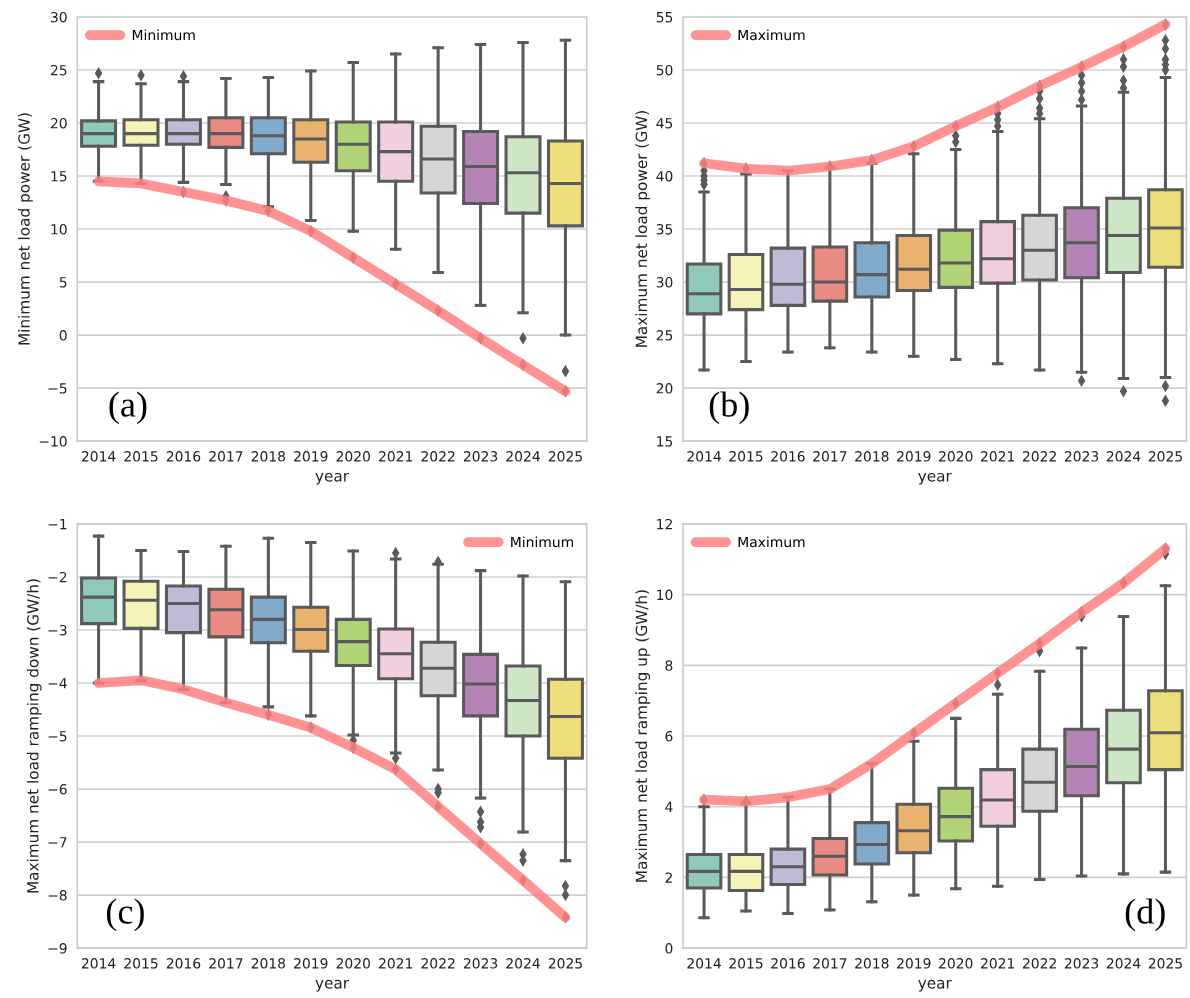  Describe the element at coordinates (63, 282) in the screenshot. I see `y-tick-label: 5` at that location.